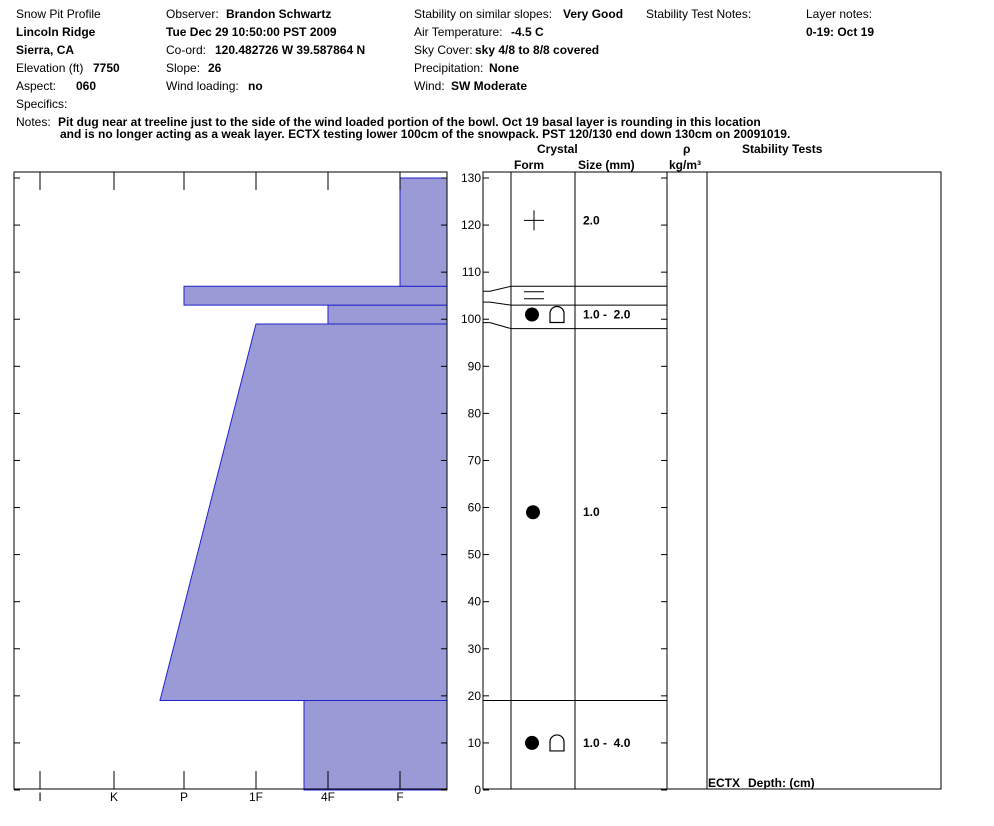 This screenshot has width=994, height=826. I want to click on grain-size-label: 1.0 - 4.0, so click(607, 743).